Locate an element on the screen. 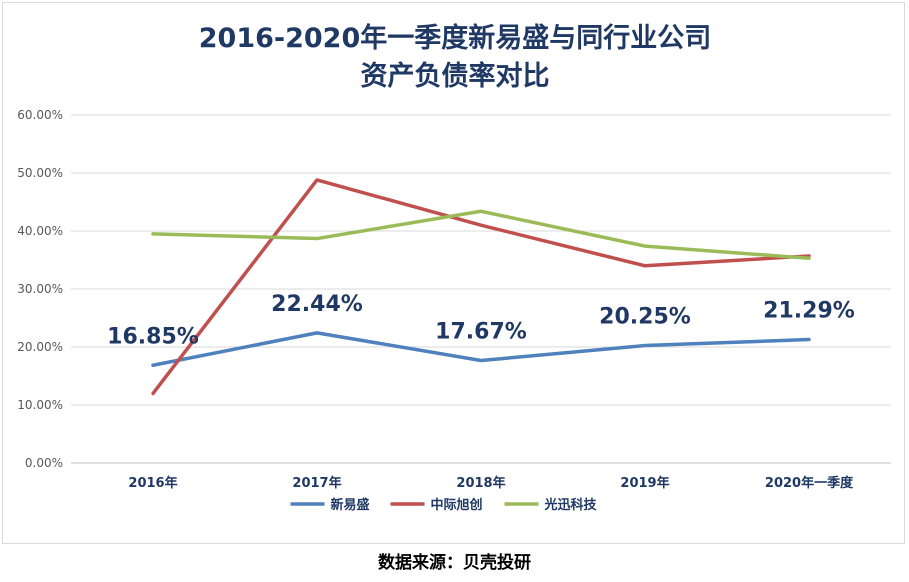 The image size is (909, 582). x-tick-label: 2020年一季度 is located at coordinates (809, 483).